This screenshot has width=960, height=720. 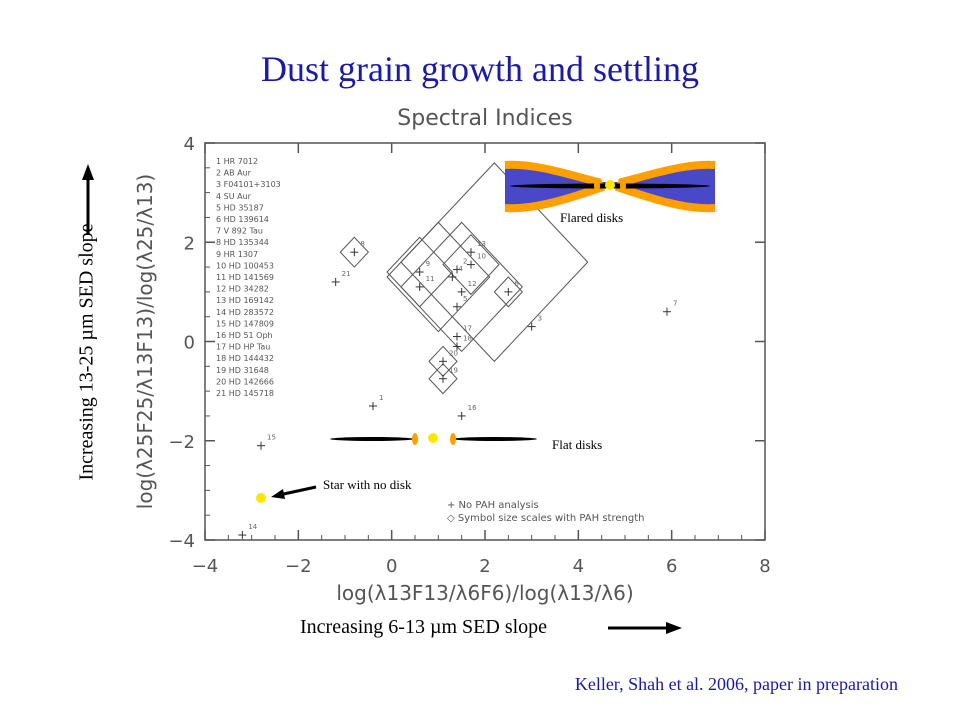 I want to click on point-id-label: 14, so click(x=252, y=527).